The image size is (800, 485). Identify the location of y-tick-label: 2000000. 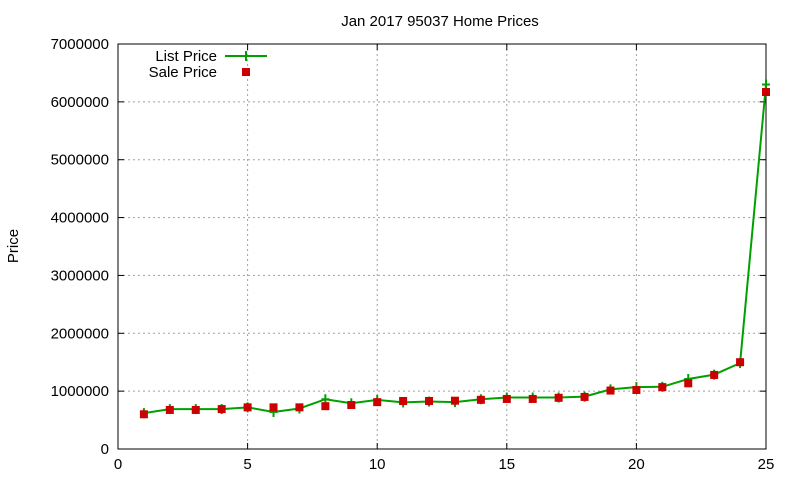
(80, 333).